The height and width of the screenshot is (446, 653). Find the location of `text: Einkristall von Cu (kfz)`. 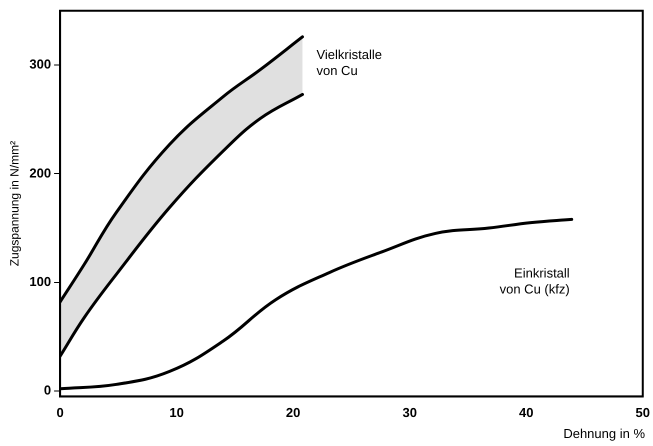

text: Einkristall von Cu (kfz) is located at coordinates (535, 280).